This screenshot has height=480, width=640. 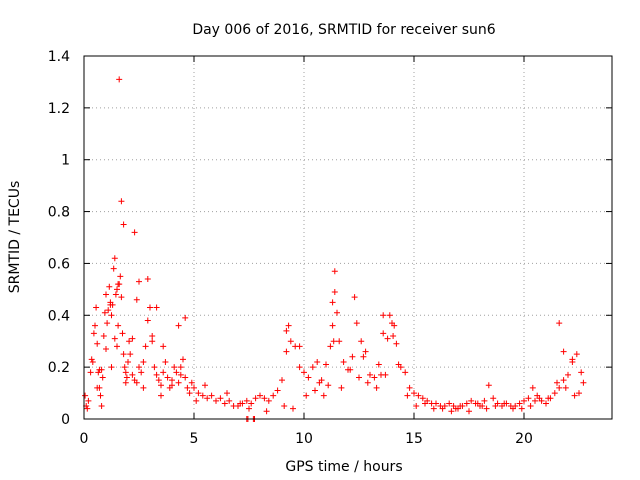 What do you see at coordinates (59, 316) in the screenshot?
I see `y-tick-label: 0.4` at bounding box center [59, 316].